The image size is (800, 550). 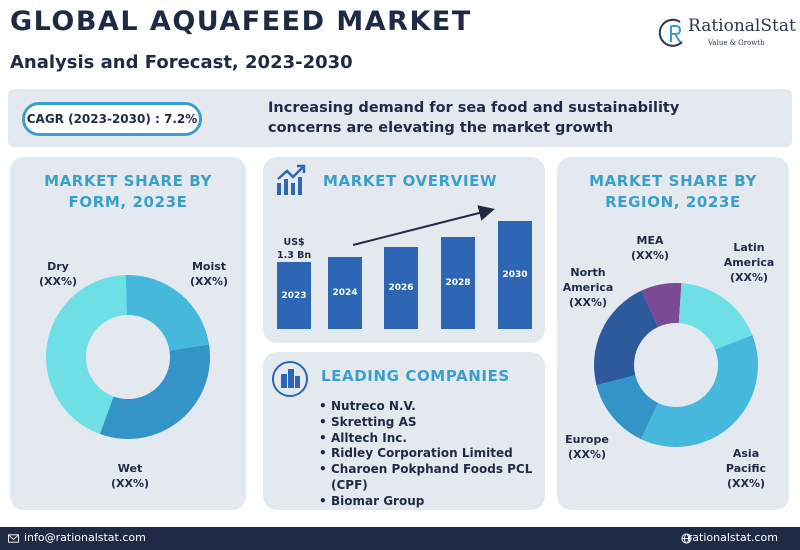 I want to click on bar-label-2028: 2028, so click(x=458, y=283).